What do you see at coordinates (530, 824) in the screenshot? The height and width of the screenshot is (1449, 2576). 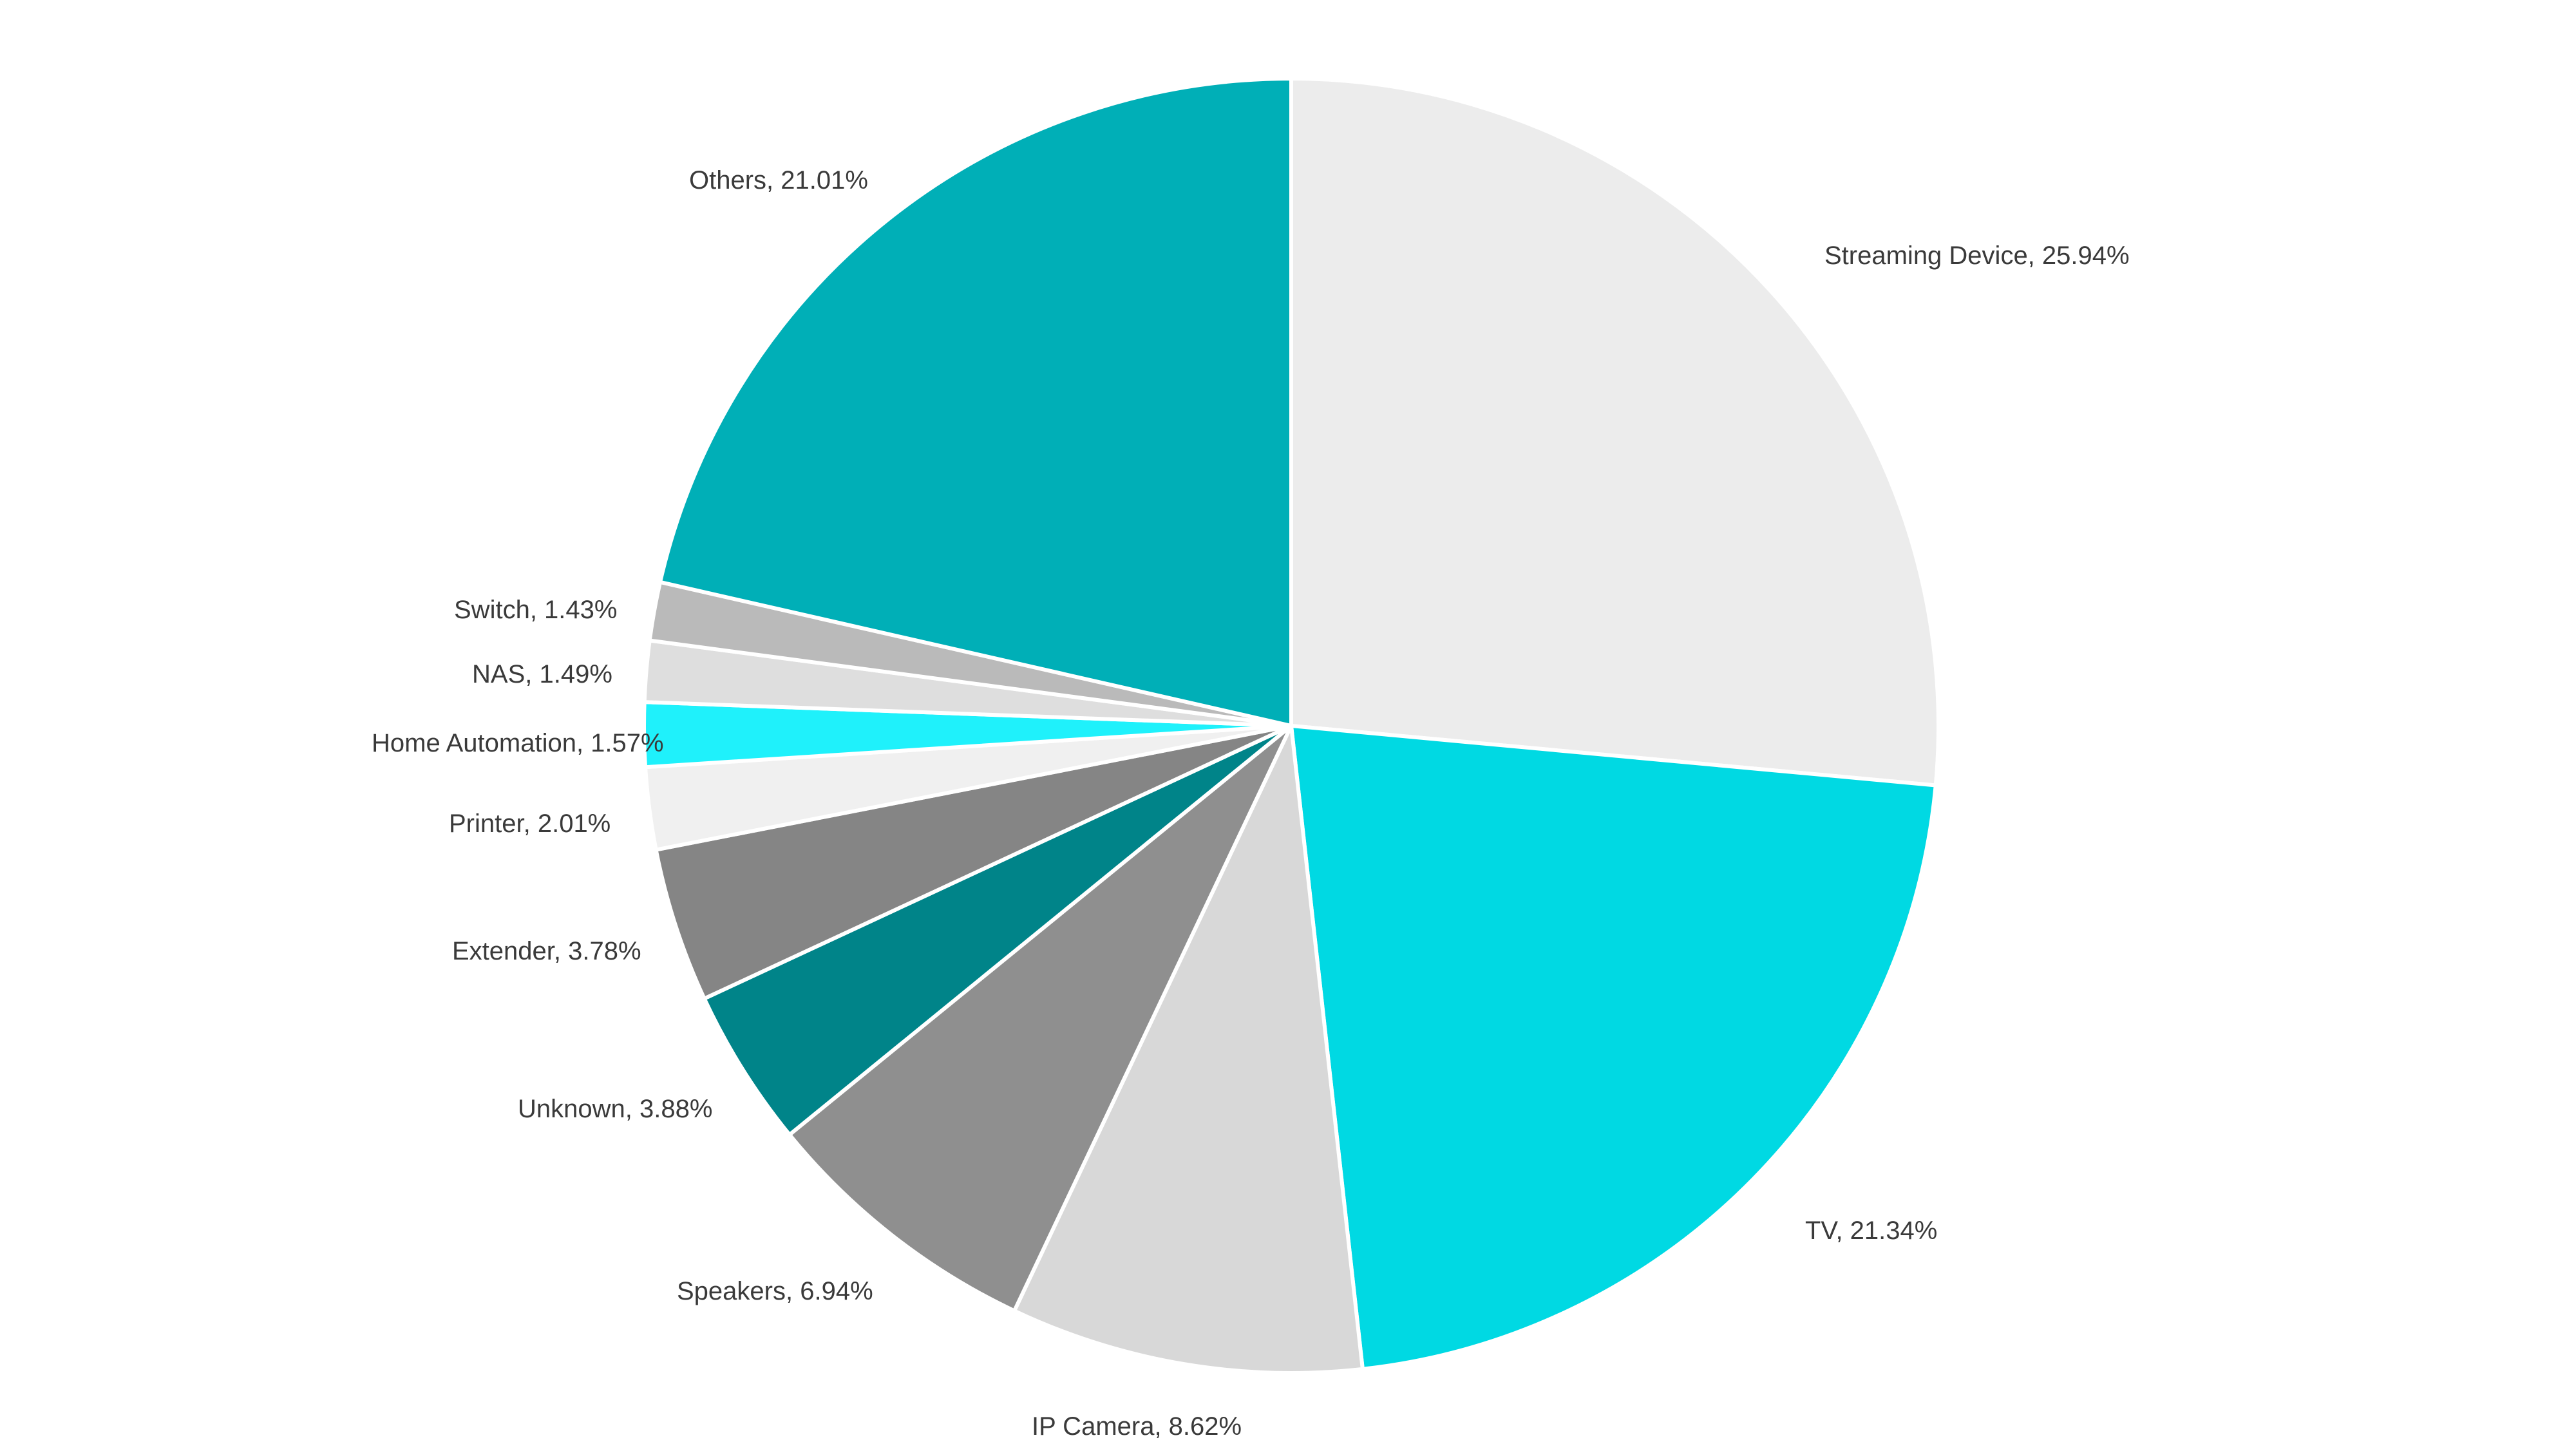 I see `slice-label-printer: Printer, 2.01%` at bounding box center [530, 824].